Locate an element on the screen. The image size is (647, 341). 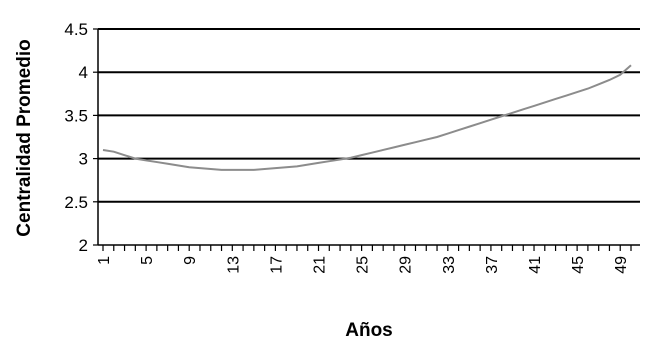
y-tick-label: 2 is located at coordinates (83, 245).